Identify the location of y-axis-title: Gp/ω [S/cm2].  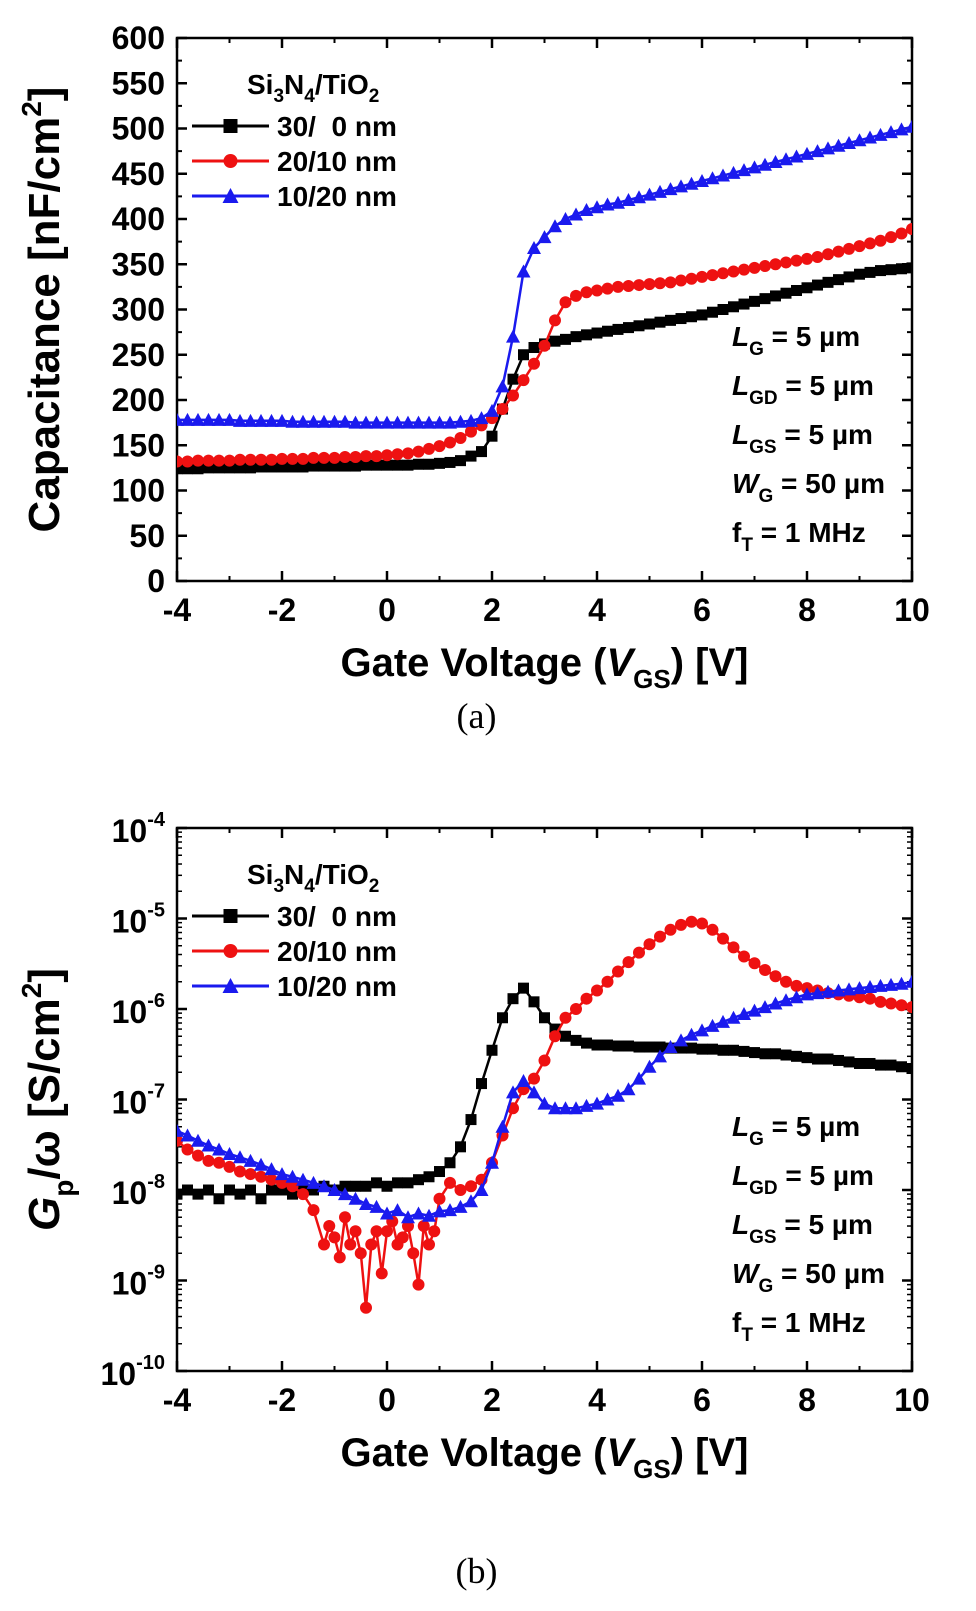
(47, 1099).